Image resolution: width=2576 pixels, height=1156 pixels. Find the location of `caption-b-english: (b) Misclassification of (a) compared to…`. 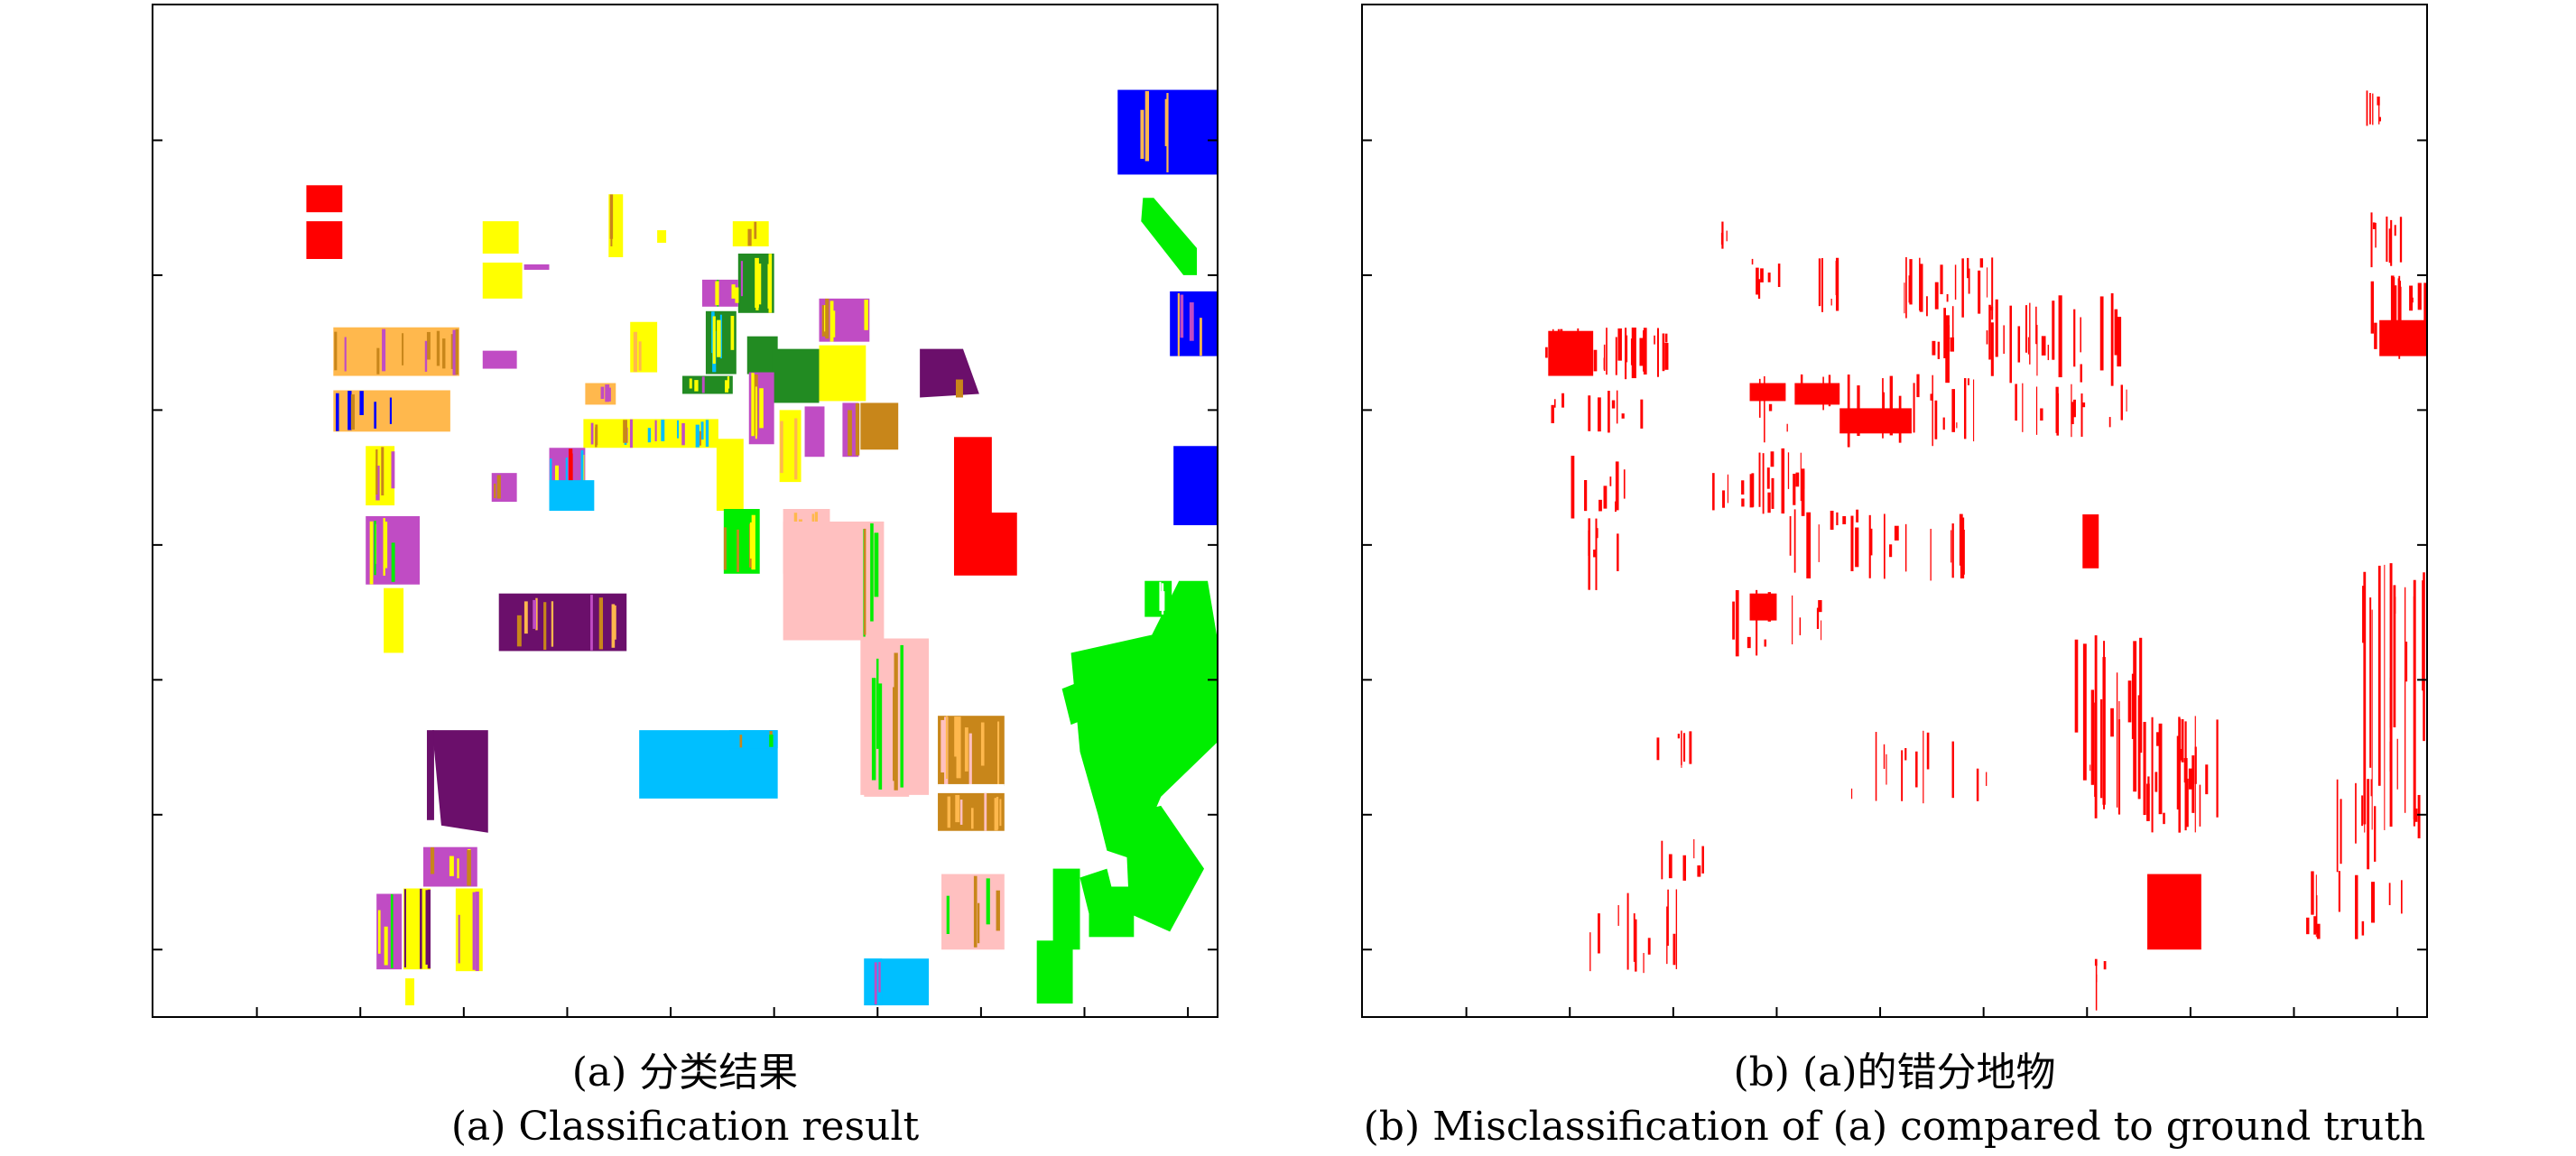

caption-b-english: (b) Misclassification of (a) compared to… is located at coordinates (1894, 1127).